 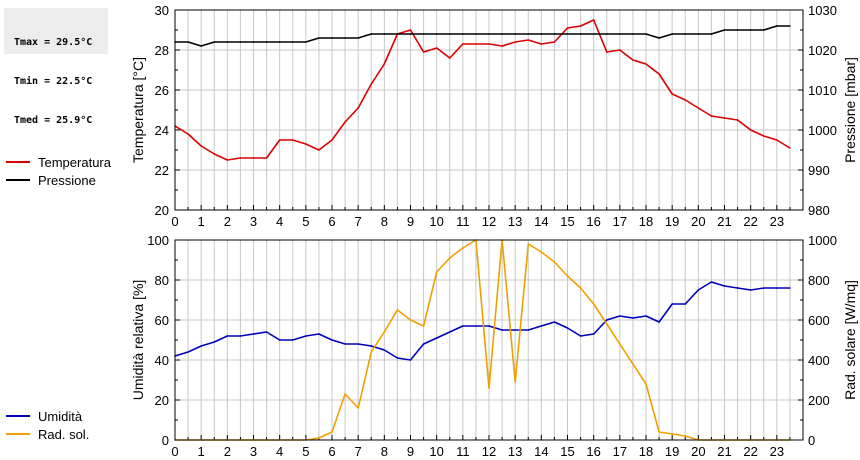 I want to click on x-tick-label: 12, so click(x=489, y=451).